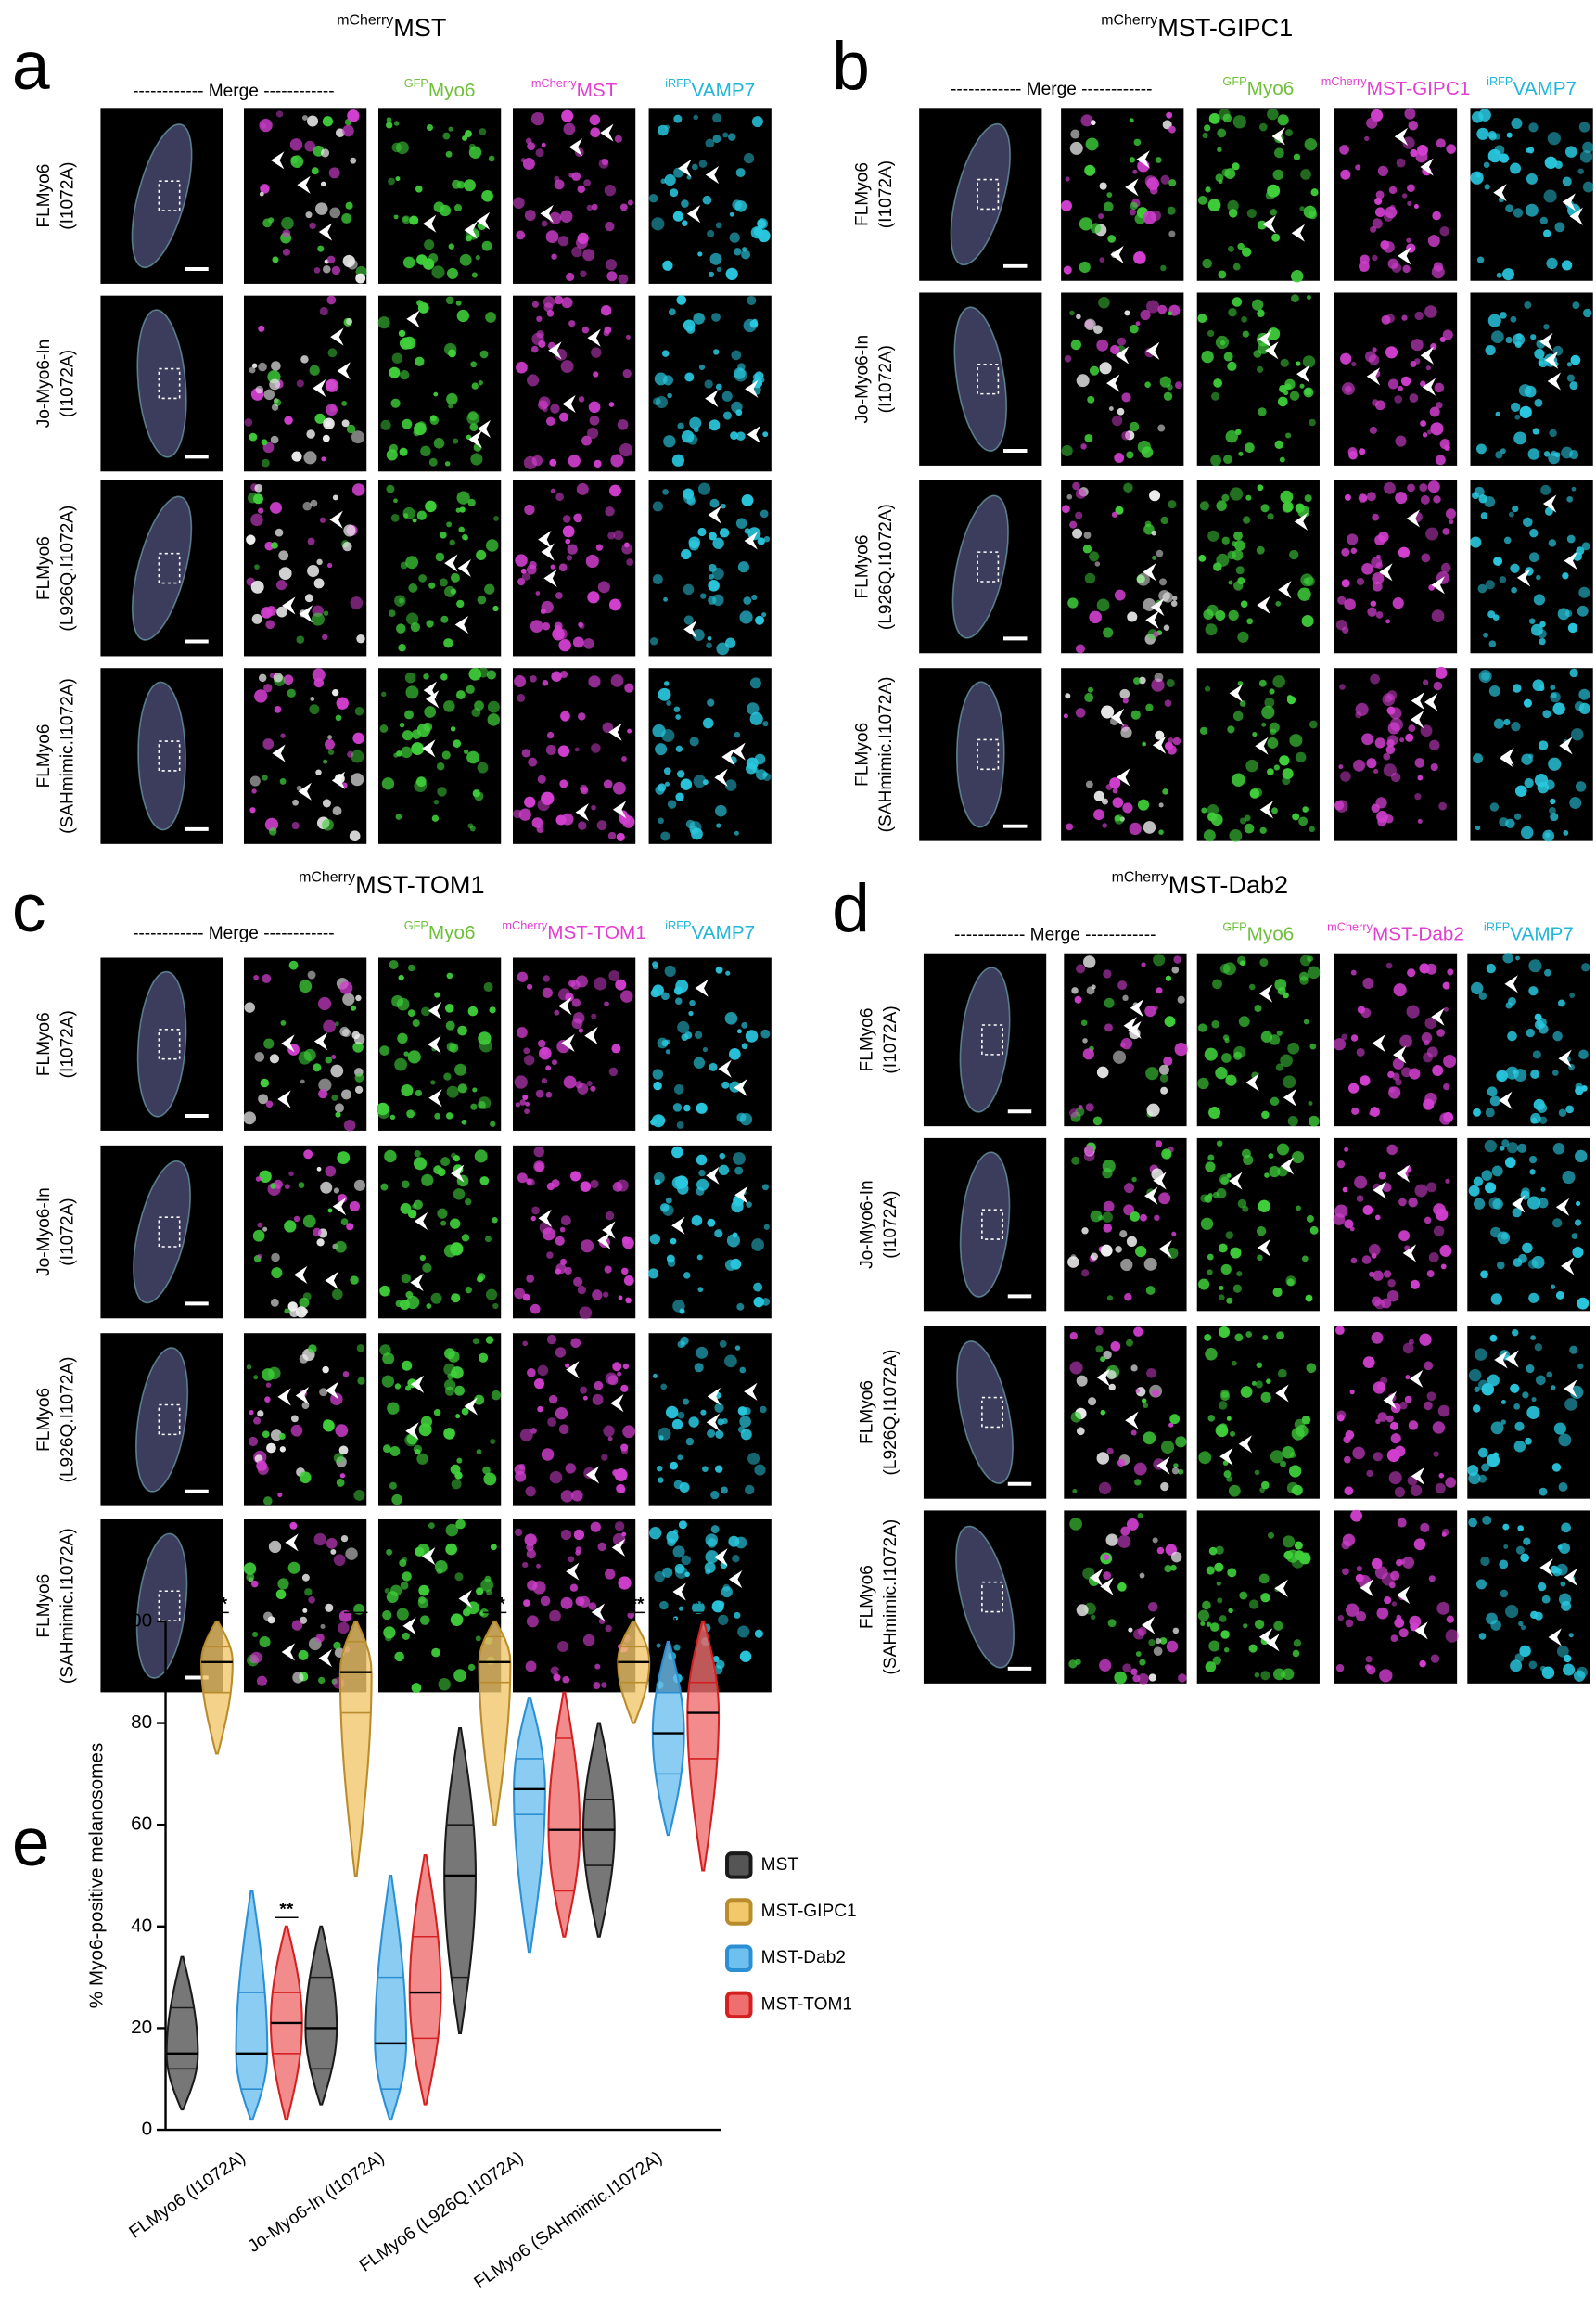 This screenshot has width=1596, height=2319. What do you see at coordinates (217, 1604) in the screenshot?
I see `significance: ***` at bounding box center [217, 1604].